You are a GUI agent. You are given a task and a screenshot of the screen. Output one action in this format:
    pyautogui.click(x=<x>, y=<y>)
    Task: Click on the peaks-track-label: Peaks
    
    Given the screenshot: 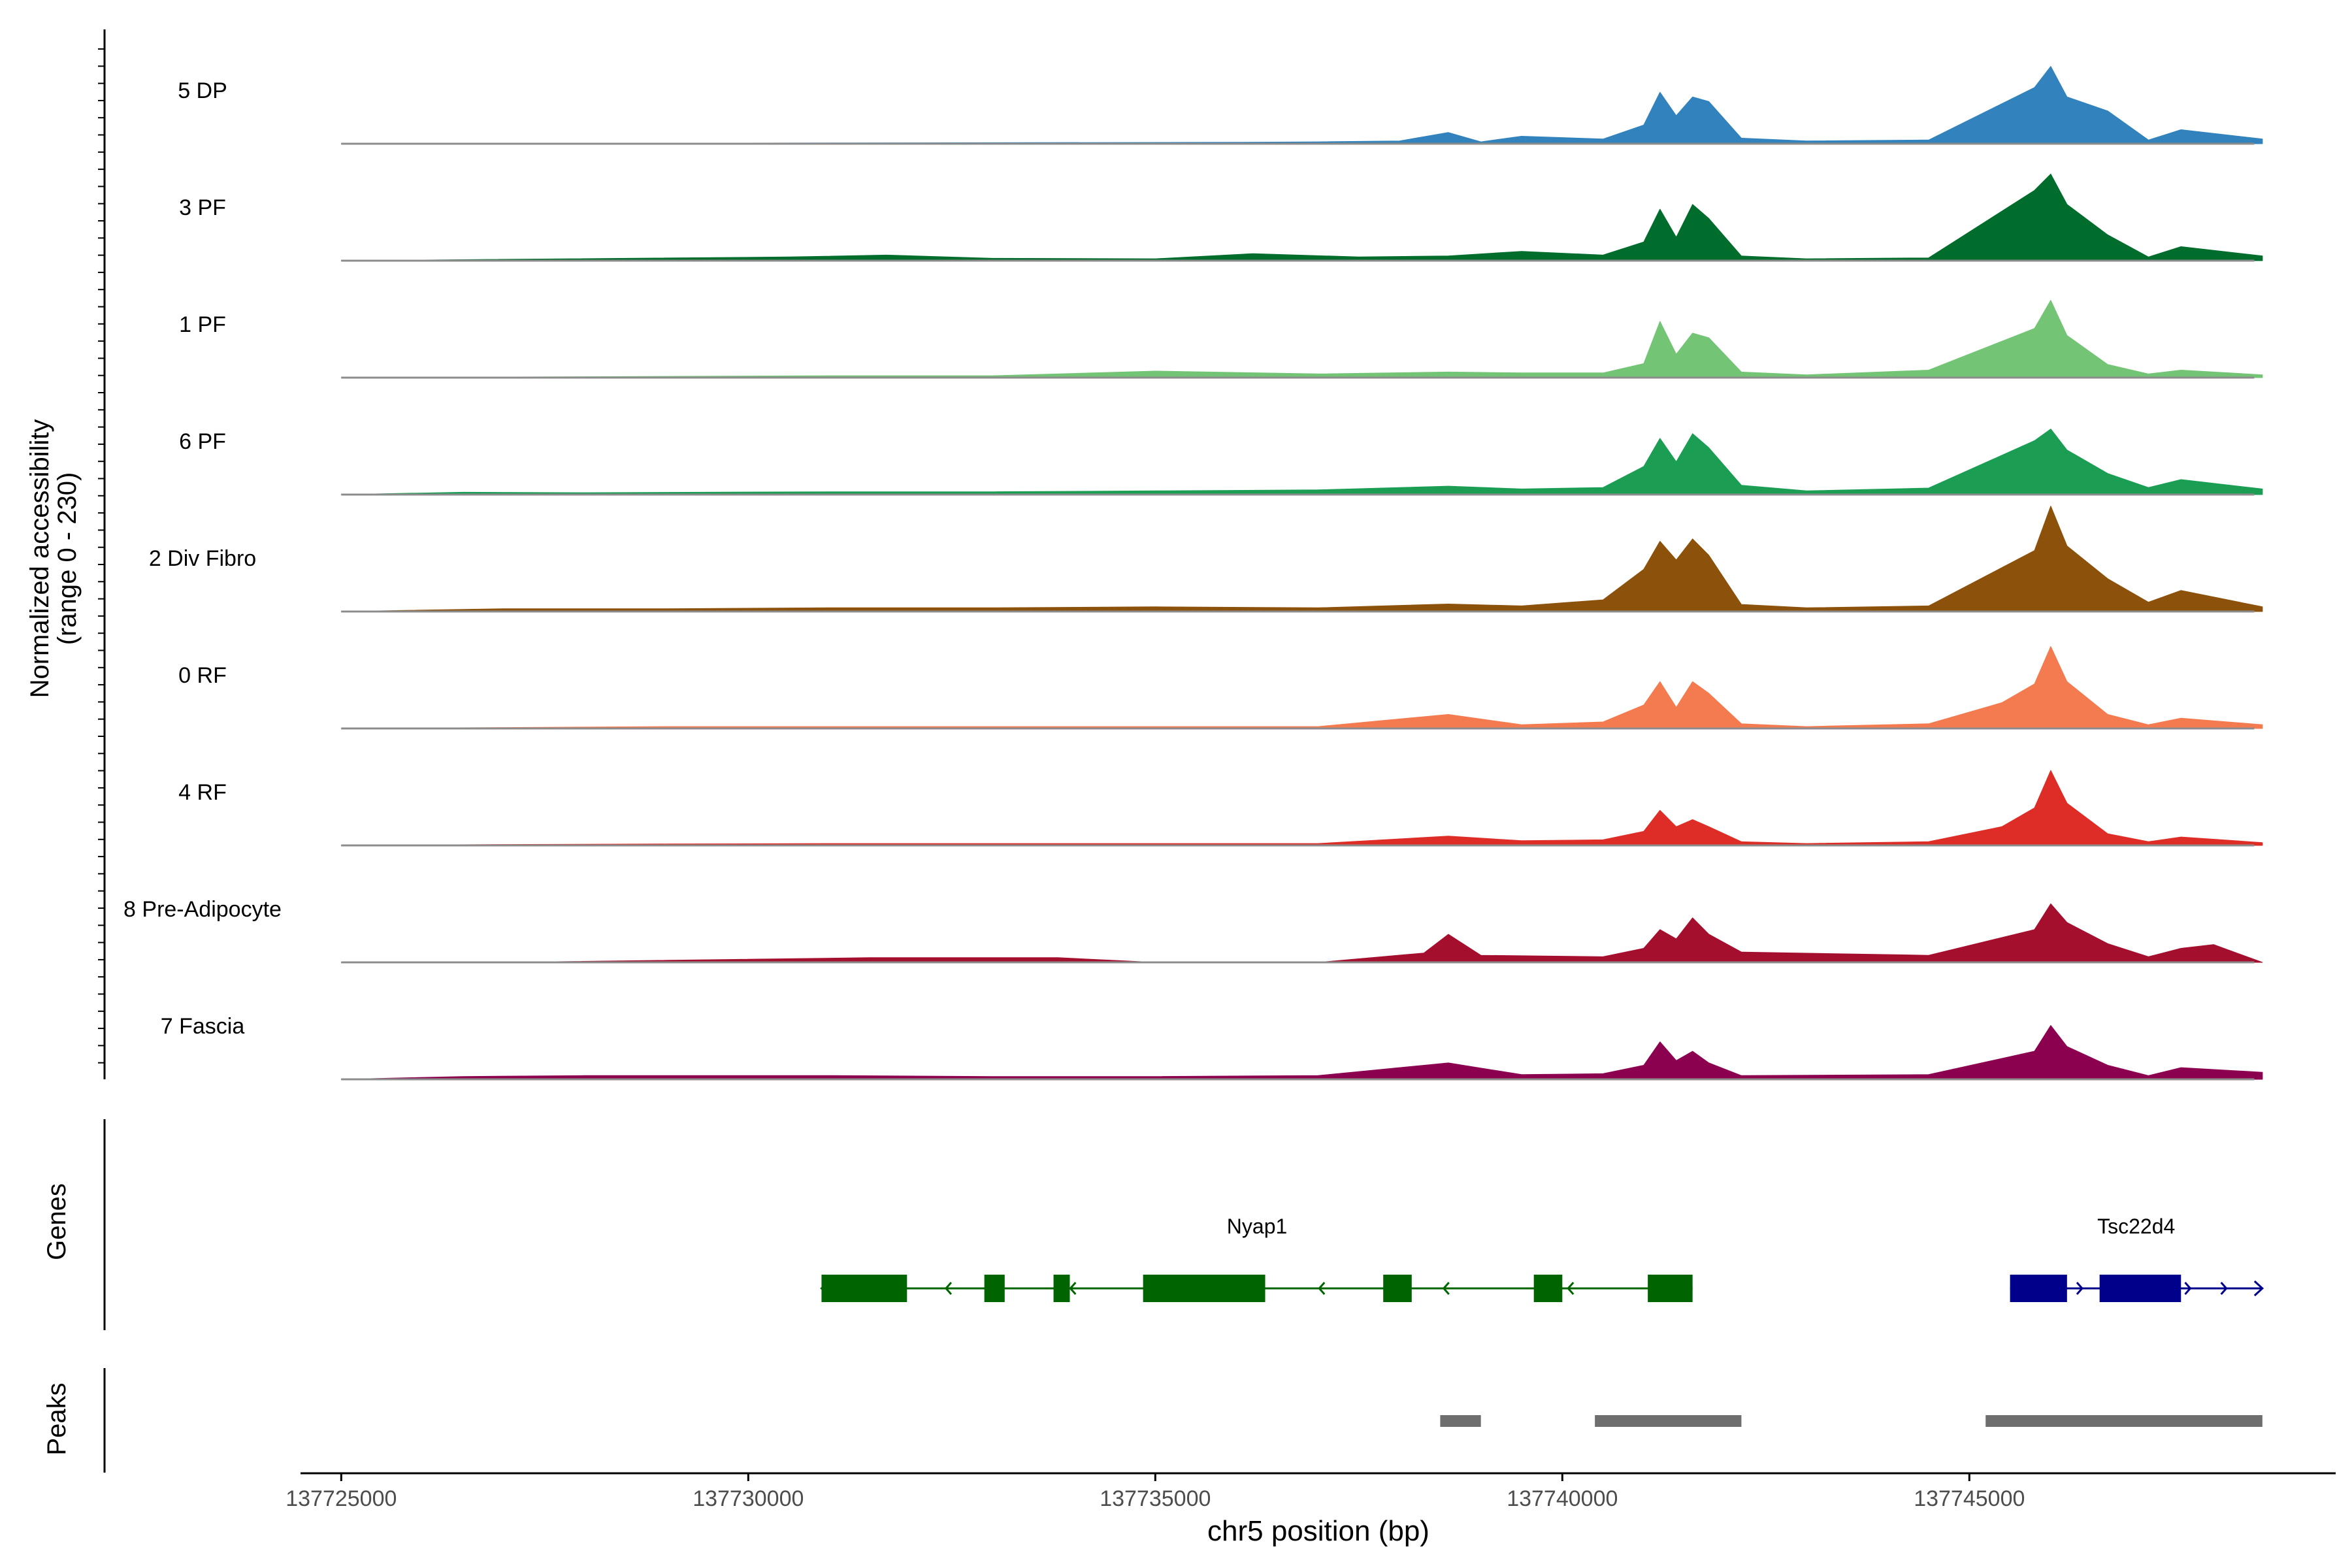 What is the action you would take?
    pyautogui.click(x=56, y=1418)
    